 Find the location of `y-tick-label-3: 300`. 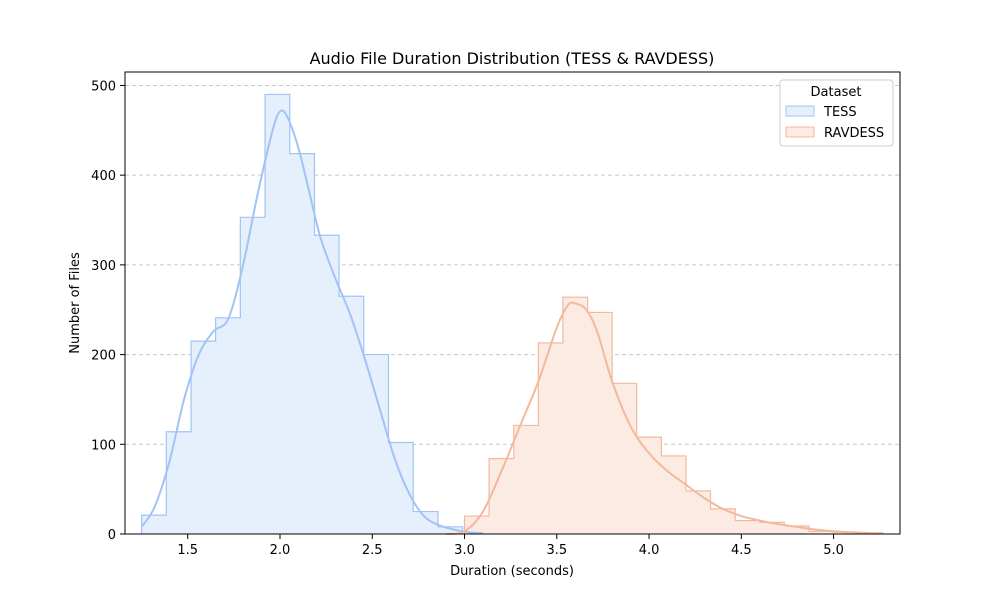

y-tick-label-3: 300 is located at coordinates (103, 266).